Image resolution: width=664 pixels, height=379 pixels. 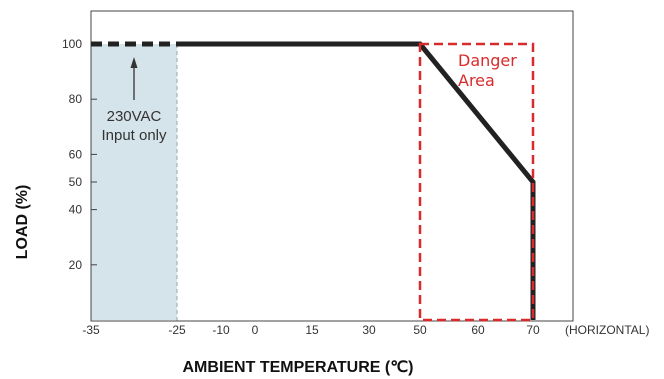 What do you see at coordinates (420, 330) in the screenshot?
I see `x-tick-label: 50` at bounding box center [420, 330].